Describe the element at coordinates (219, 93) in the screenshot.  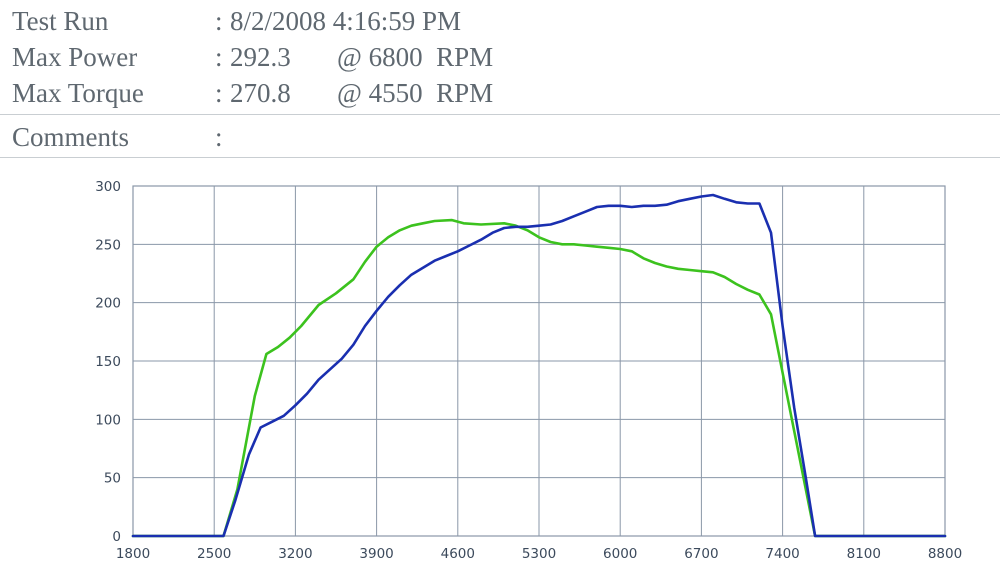
I see `max-torque-colon: :` at that location.